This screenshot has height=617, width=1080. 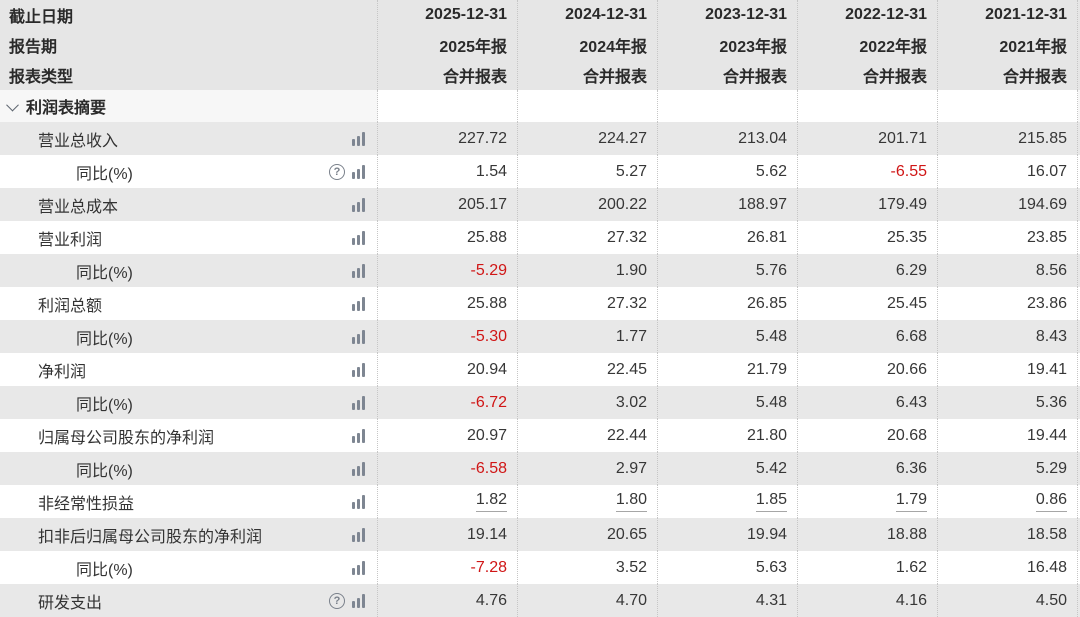 I want to click on header-period: 2025年报, so click(x=473, y=47).